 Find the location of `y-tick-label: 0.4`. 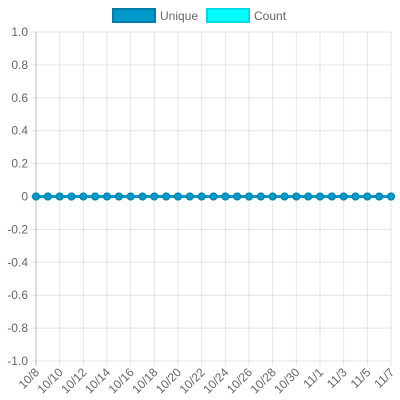

y-tick-label: 0.4 is located at coordinates (19, 131).